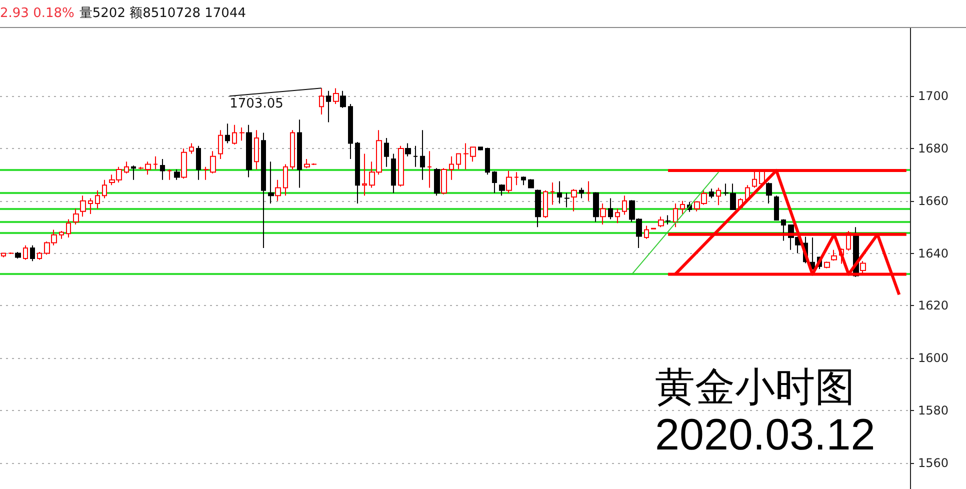 The width and height of the screenshot is (966, 489). I want to click on y-tick-label: 1700, so click(933, 96).